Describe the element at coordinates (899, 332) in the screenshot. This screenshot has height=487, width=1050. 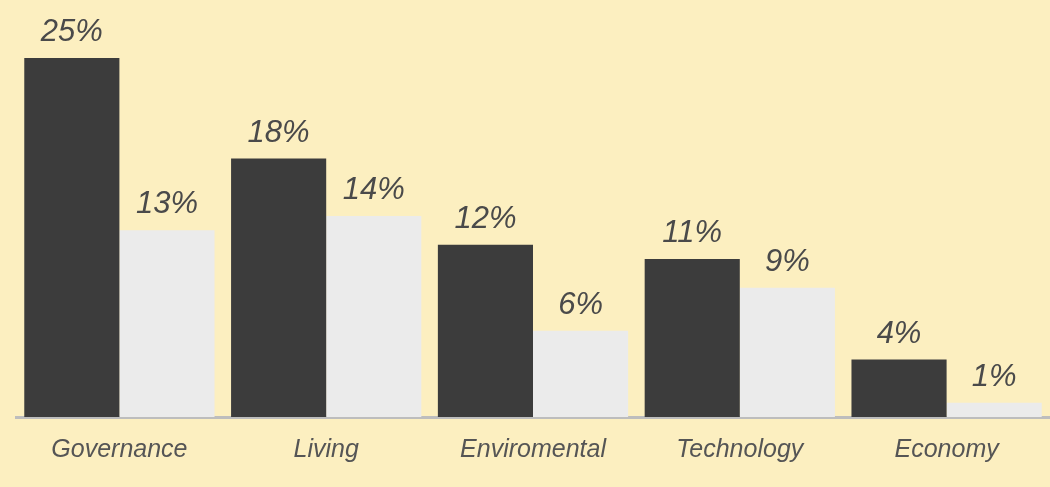
I see `data-label: 4%` at that location.